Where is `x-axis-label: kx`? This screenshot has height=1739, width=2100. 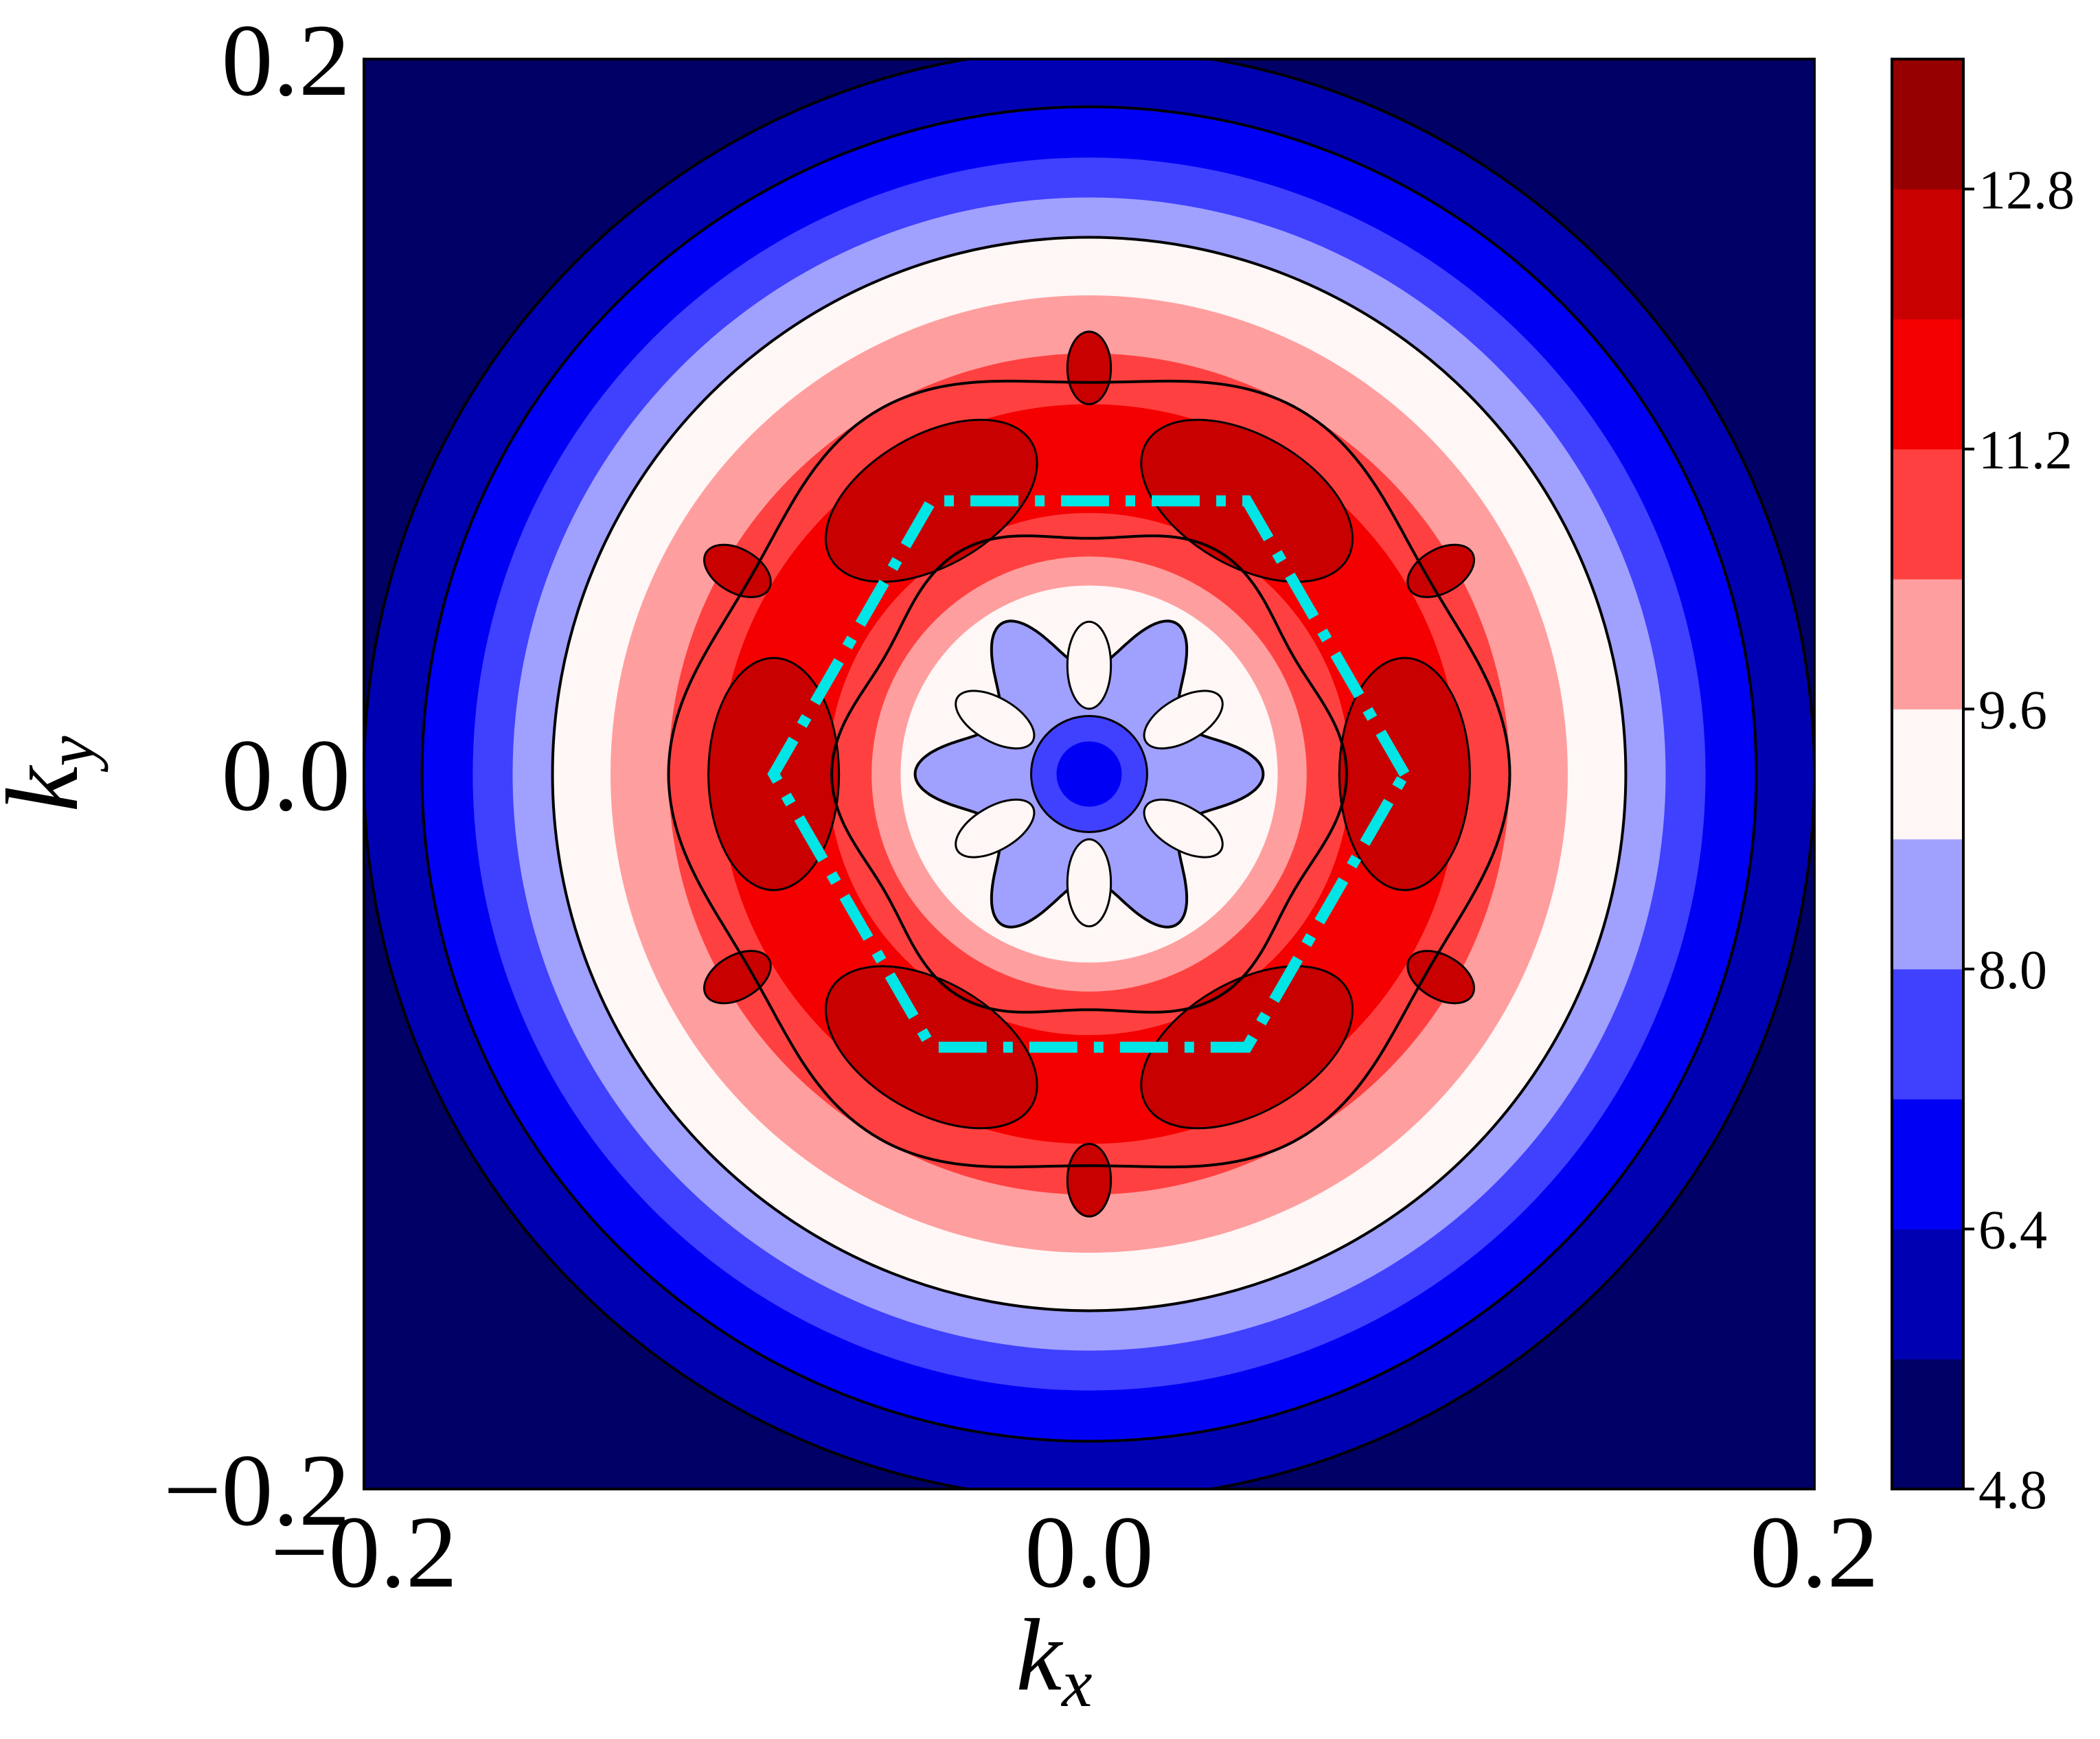 x-axis-label: kx is located at coordinates (1054, 1659).